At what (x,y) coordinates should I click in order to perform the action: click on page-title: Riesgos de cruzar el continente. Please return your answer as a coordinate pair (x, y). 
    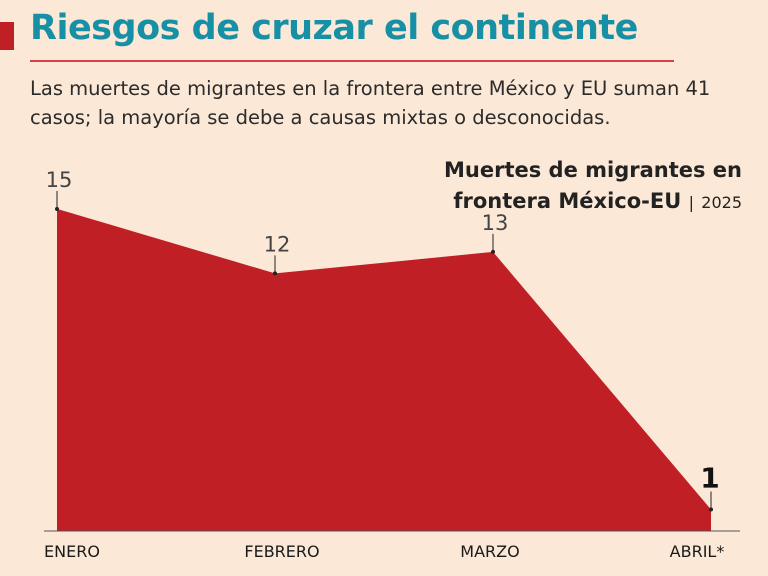
    Looking at the image, I should click on (334, 28).